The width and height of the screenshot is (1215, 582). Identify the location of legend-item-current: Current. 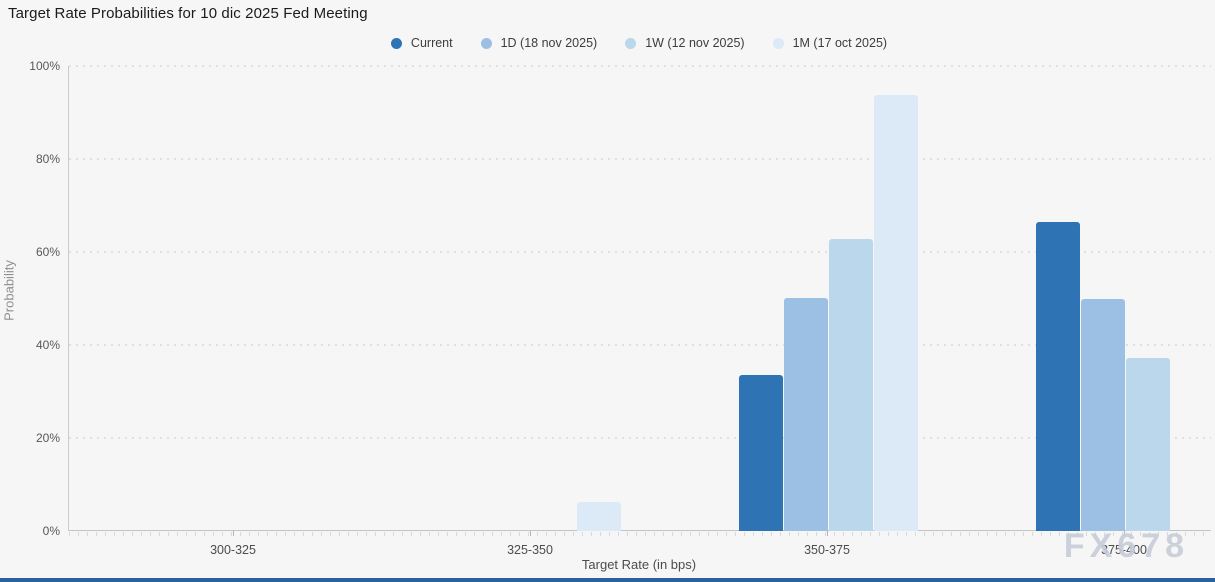
(421, 43).